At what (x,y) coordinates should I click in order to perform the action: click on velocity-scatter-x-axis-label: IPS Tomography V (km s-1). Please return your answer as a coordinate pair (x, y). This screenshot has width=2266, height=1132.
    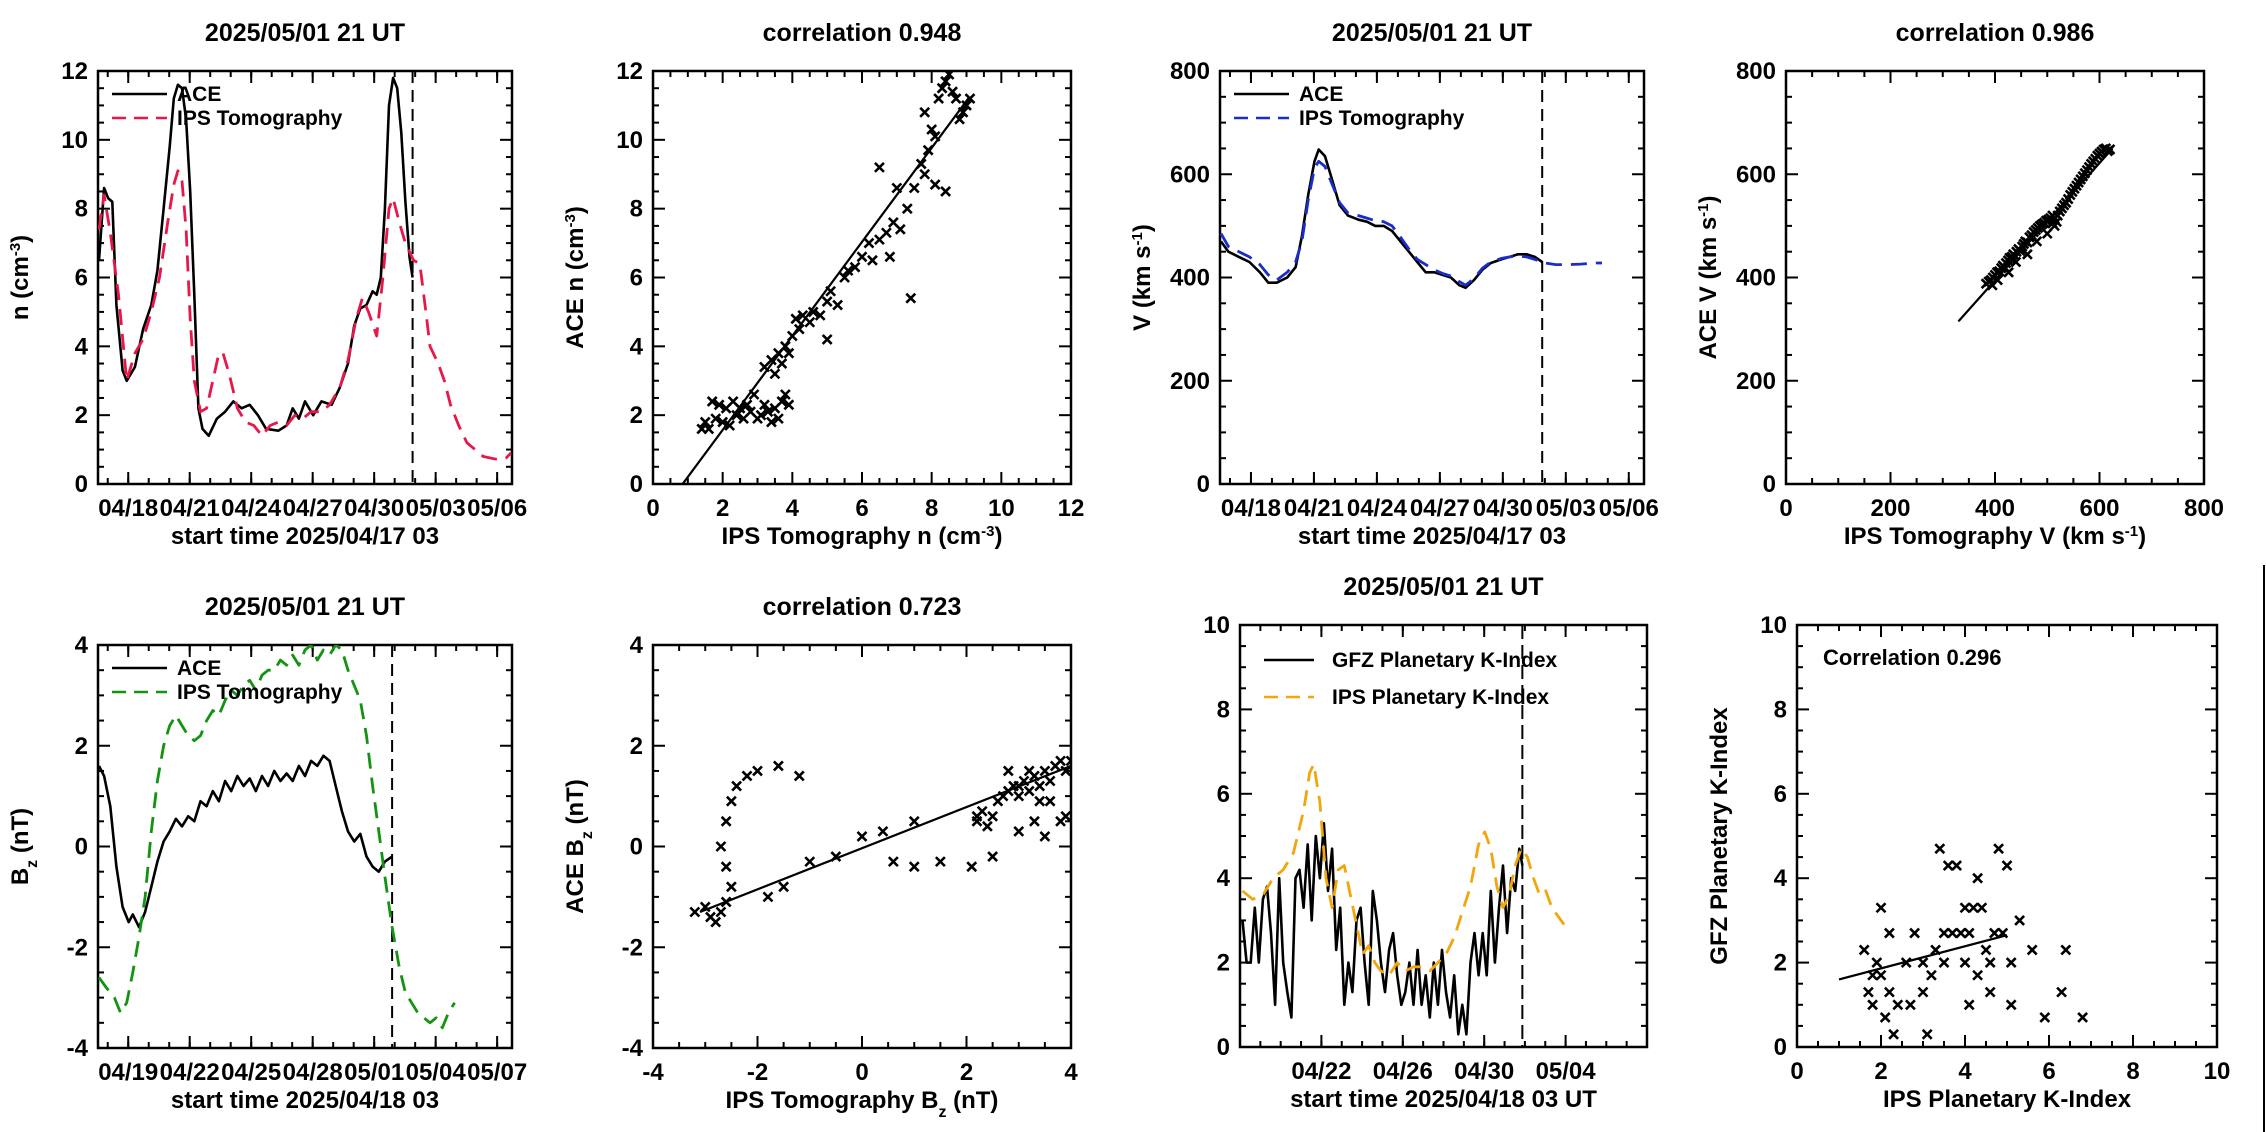
    Looking at the image, I should click on (1995, 537).